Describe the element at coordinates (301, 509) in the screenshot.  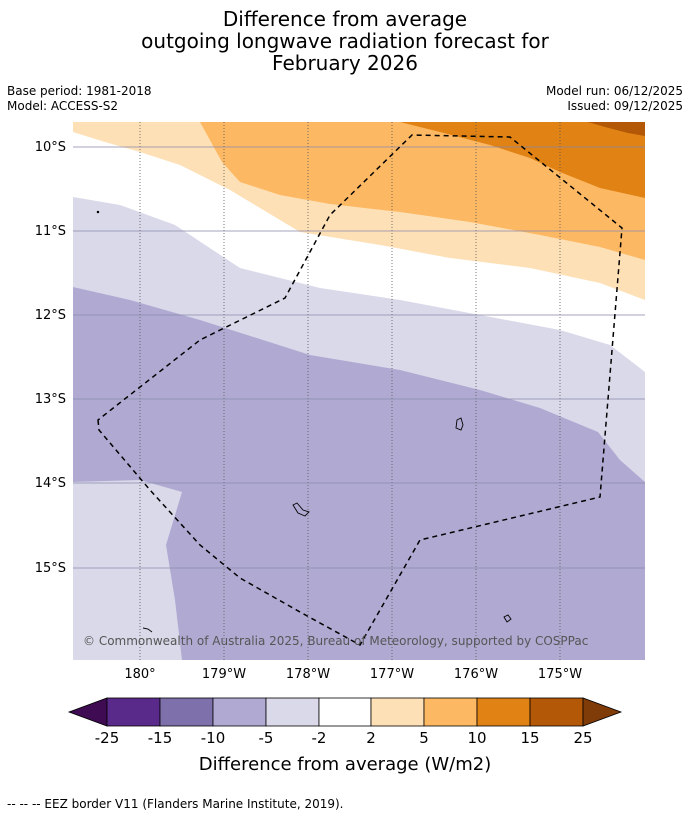
I see `island-central` at that location.